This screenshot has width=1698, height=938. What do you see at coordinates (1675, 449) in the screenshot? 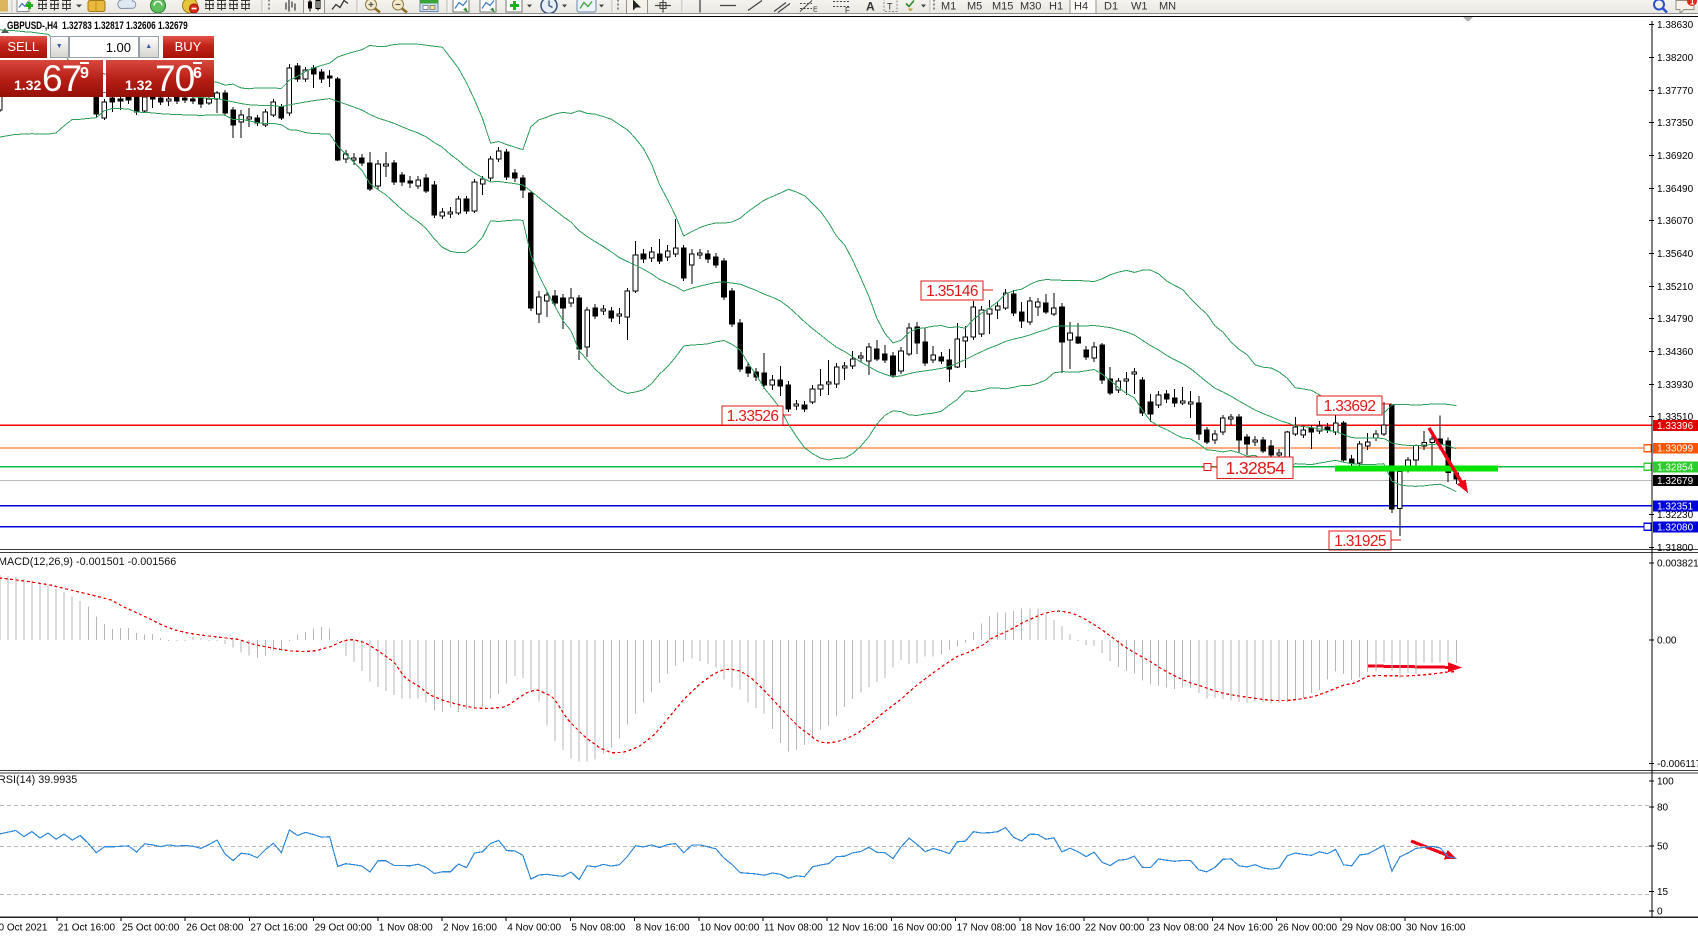
I see `svg-text: 1.33099` at bounding box center [1675, 449].